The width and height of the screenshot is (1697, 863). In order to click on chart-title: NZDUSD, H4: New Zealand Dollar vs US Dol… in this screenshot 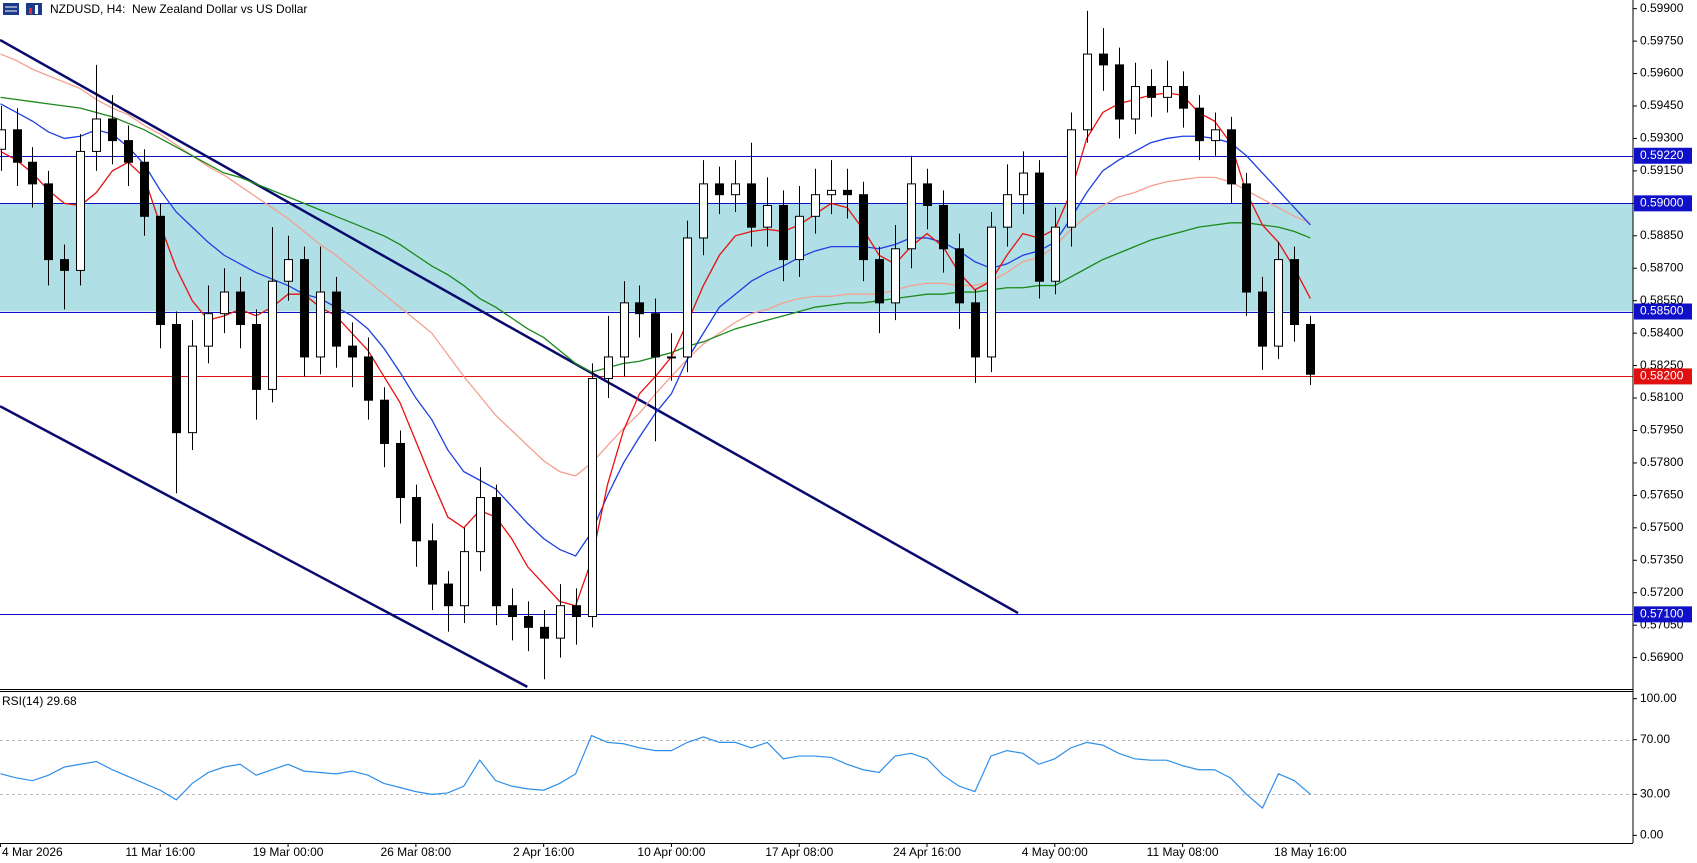, I will do `click(178, 9)`.